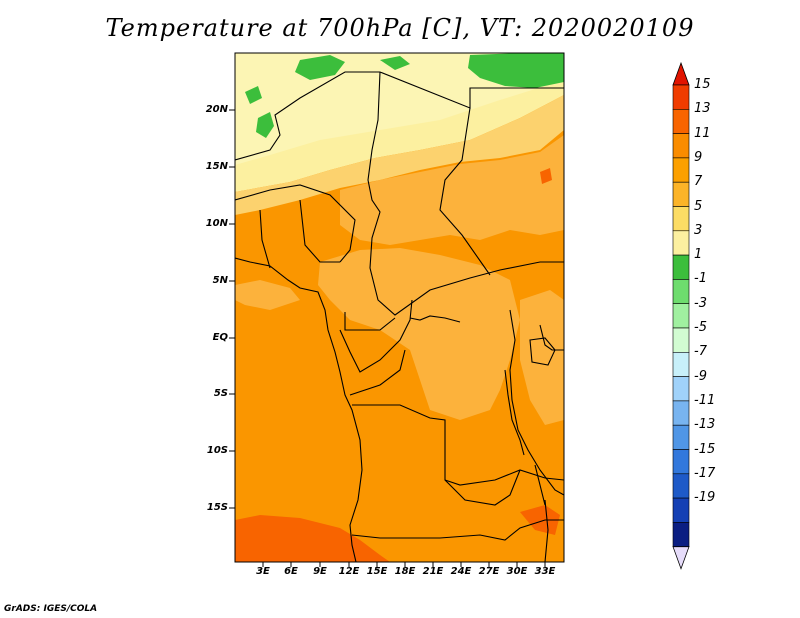  Describe the element at coordinates (681, 73) in the screenshot. I see `colorbar-cap-top` at that location.